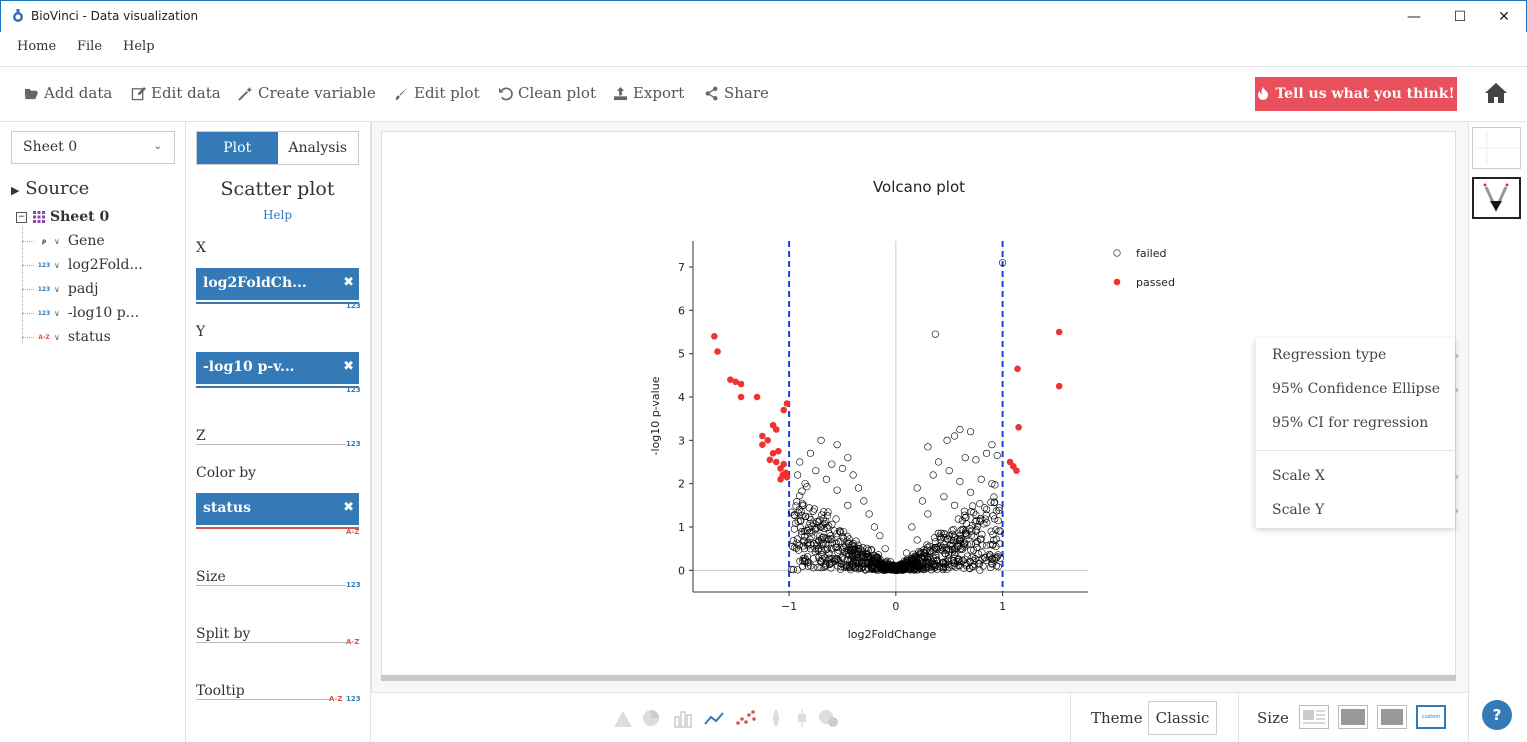  Describe the element at coordinates (802, 718) in the screenshot. I see `box-plot-type-icon` at that location.